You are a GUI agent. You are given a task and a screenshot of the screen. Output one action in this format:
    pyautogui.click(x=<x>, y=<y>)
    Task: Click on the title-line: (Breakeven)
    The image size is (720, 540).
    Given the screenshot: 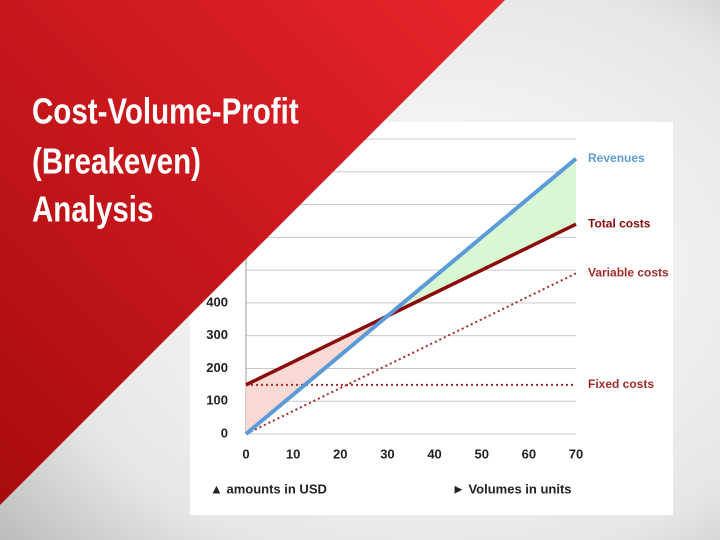 What is the action you would take?
    pyautogui.click(x=116, y=161)
    